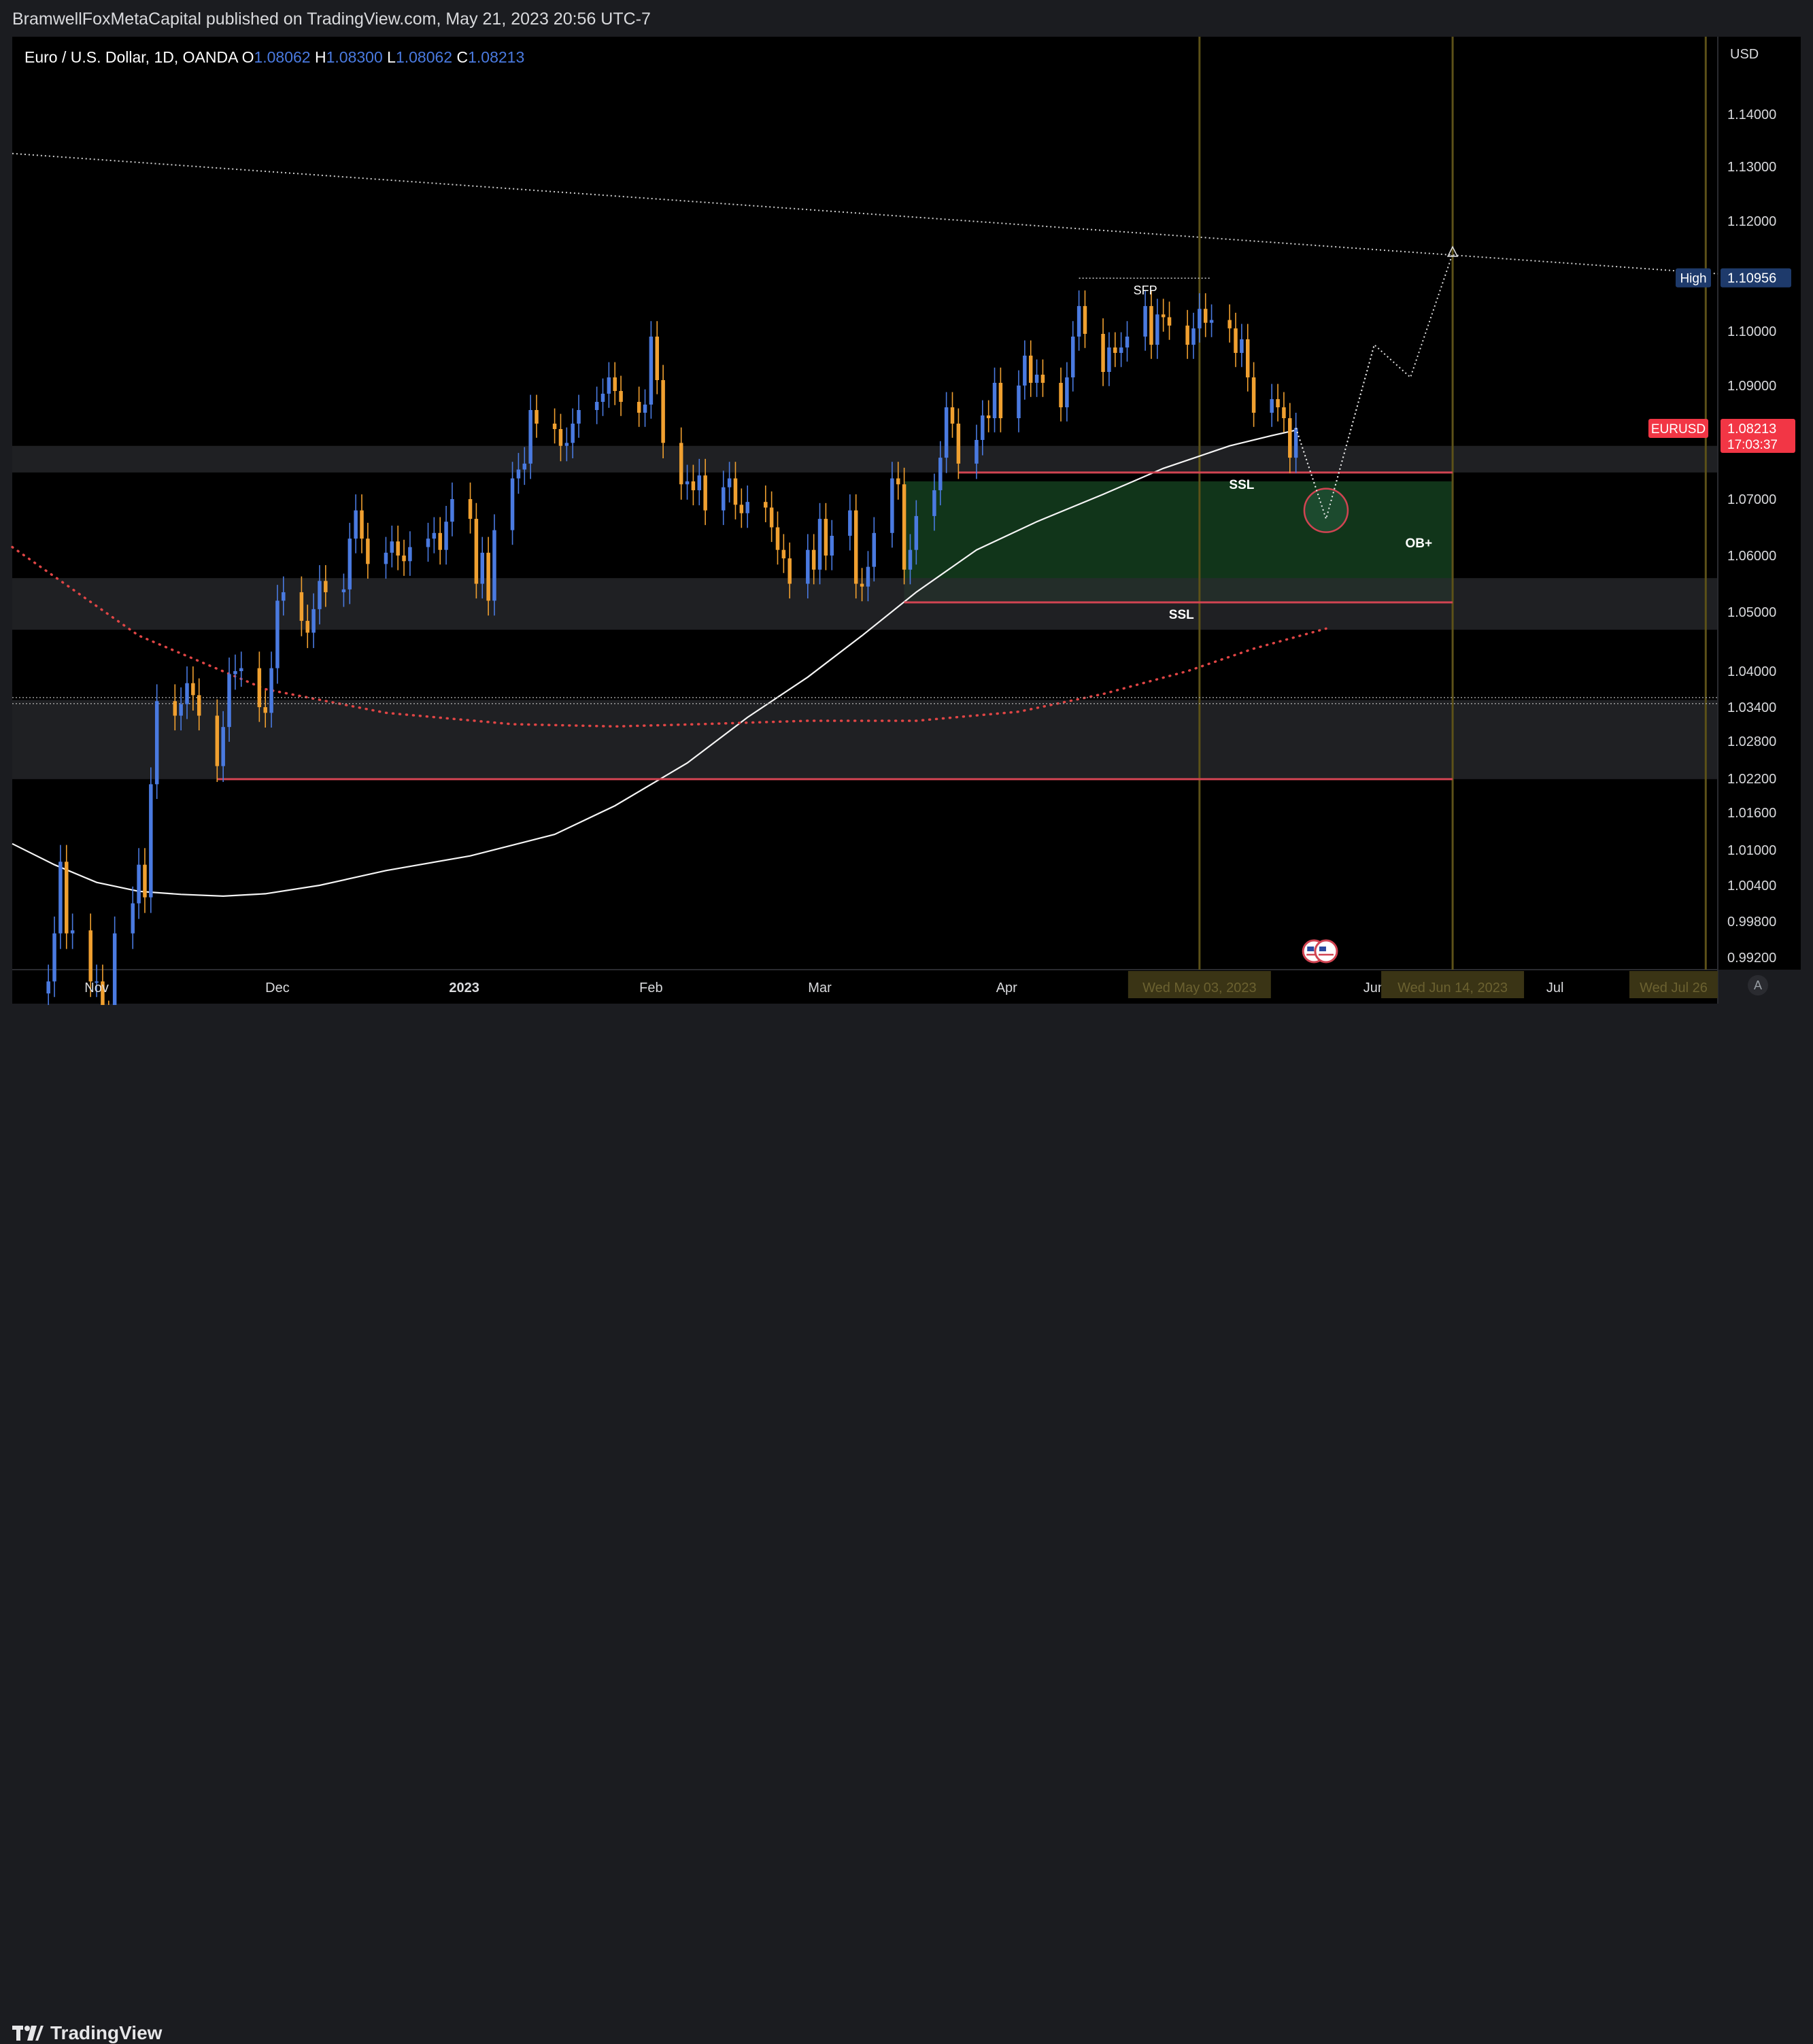 This screenshot has width=1813, height=2044. What do you see at coordinates (1744, 54) in the screenshot?
I see `price-axis-unit: USD` at bounding box center [1744, 54].